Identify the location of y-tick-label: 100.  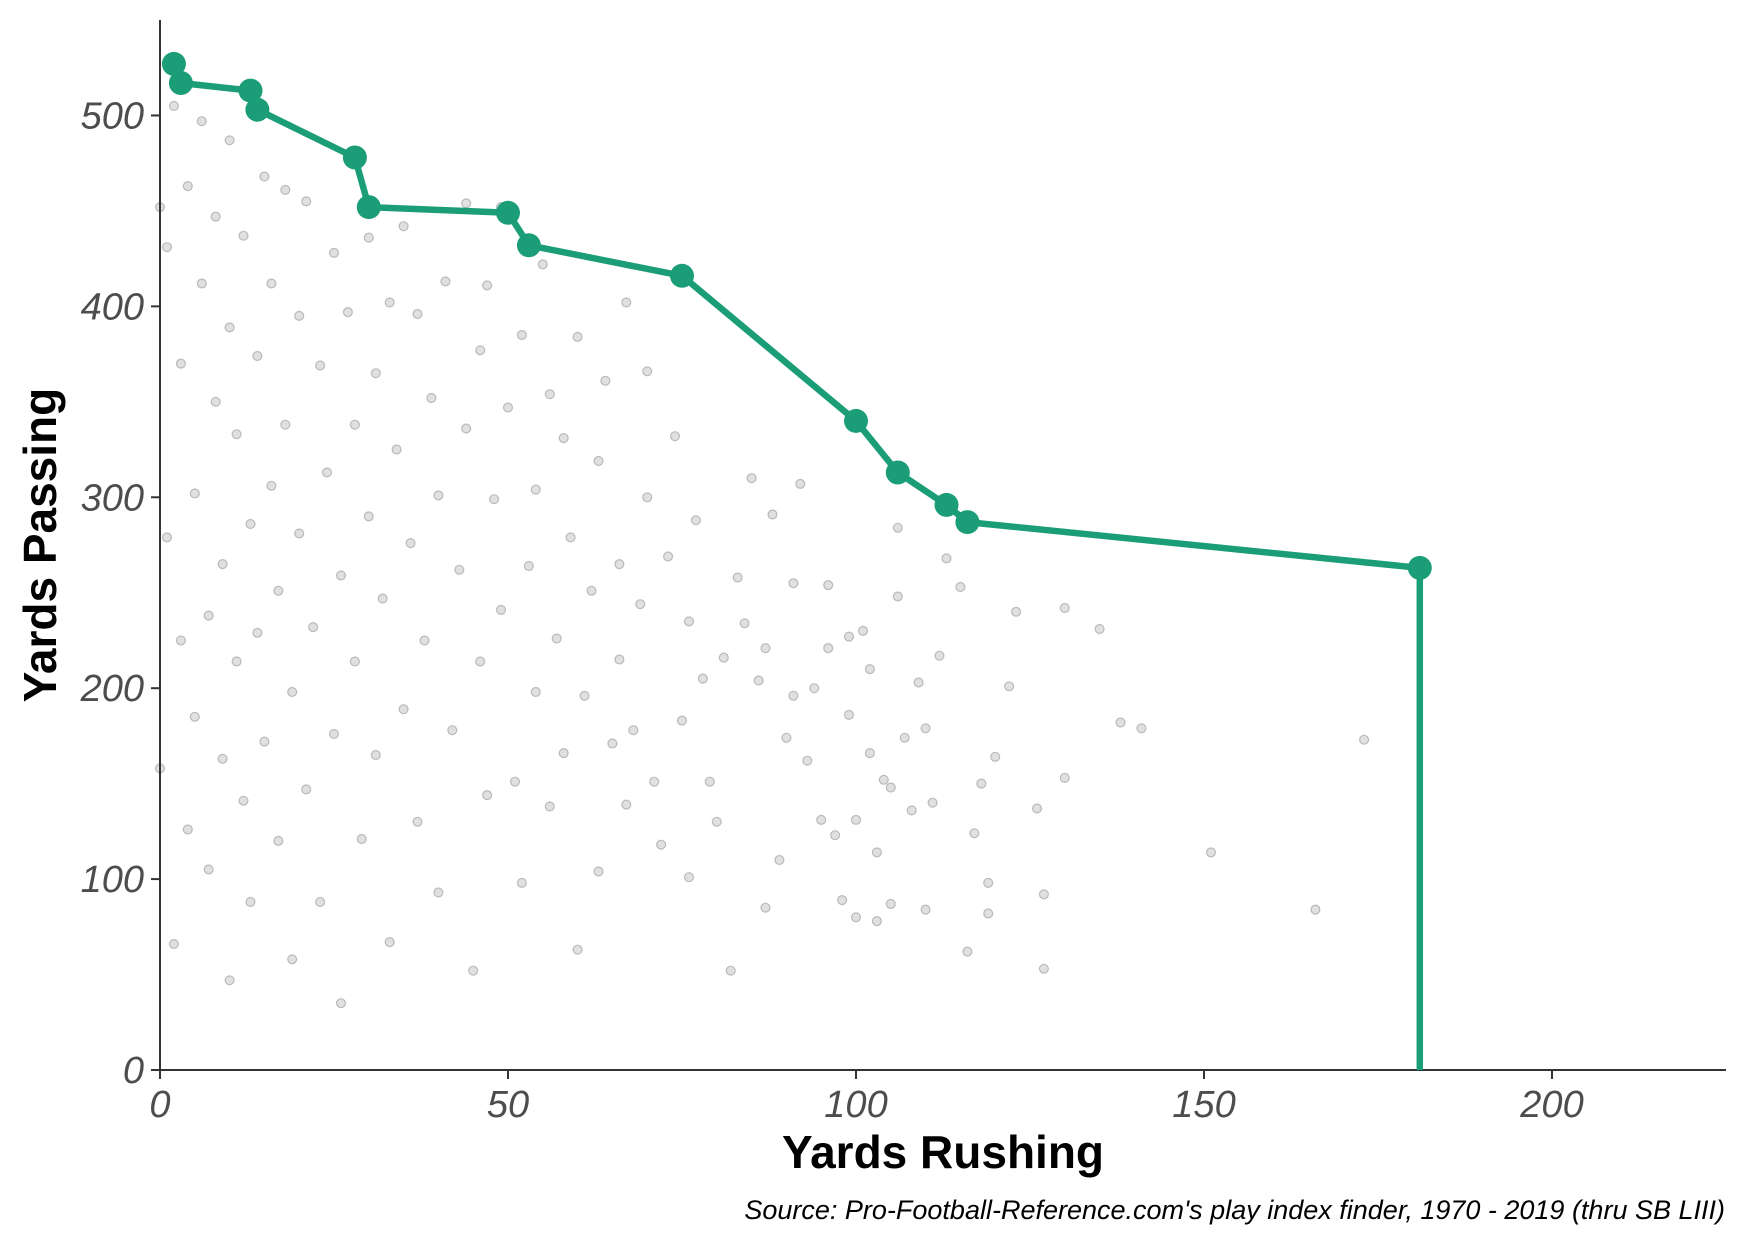
(112, 880).